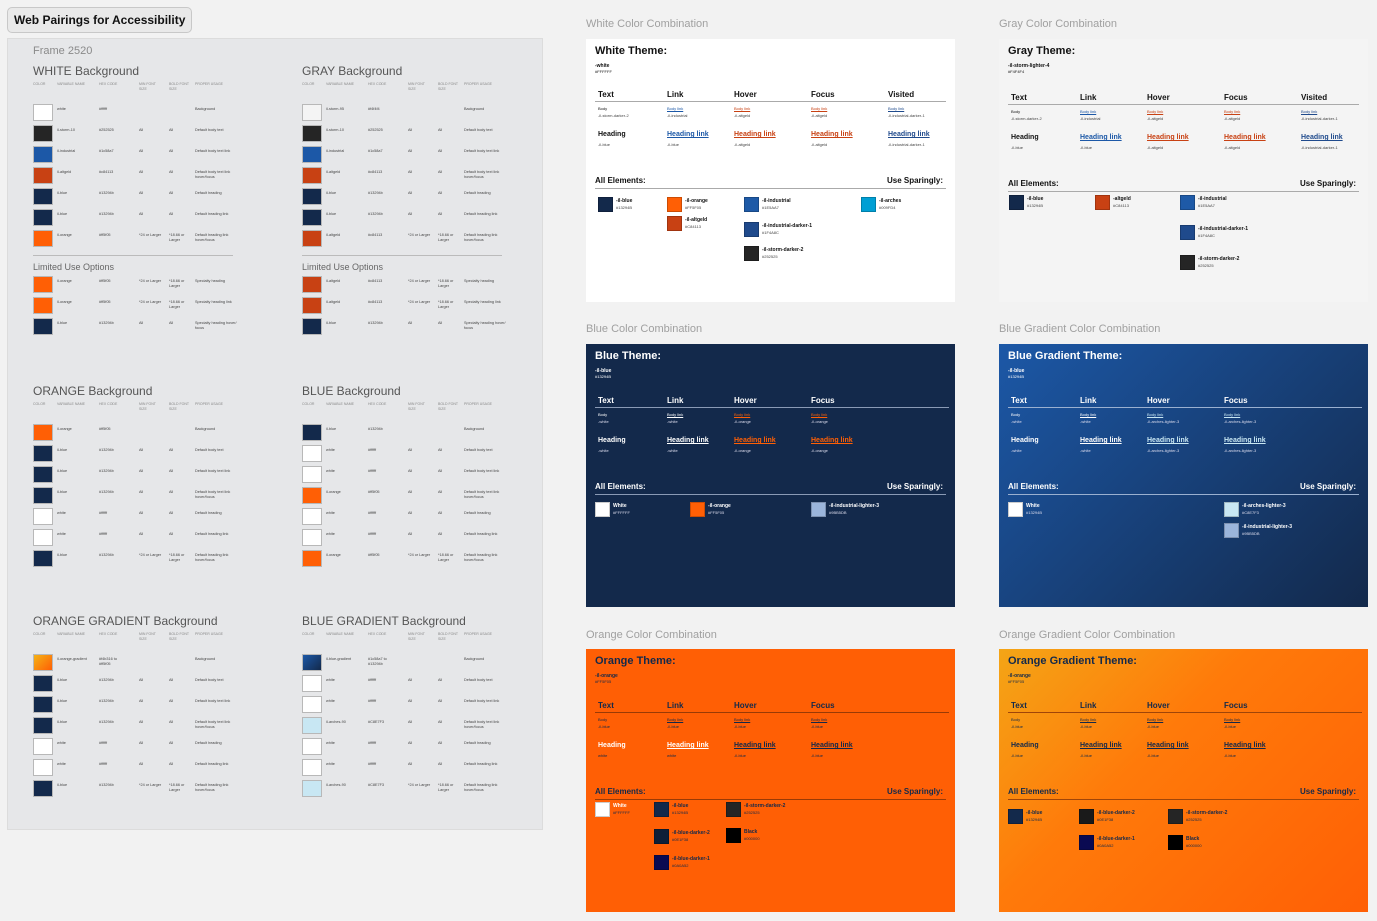  What do you see at coordinates (330, 534) in the screenshot?
I see `variable-name: white` at bounding box center [330, 534].